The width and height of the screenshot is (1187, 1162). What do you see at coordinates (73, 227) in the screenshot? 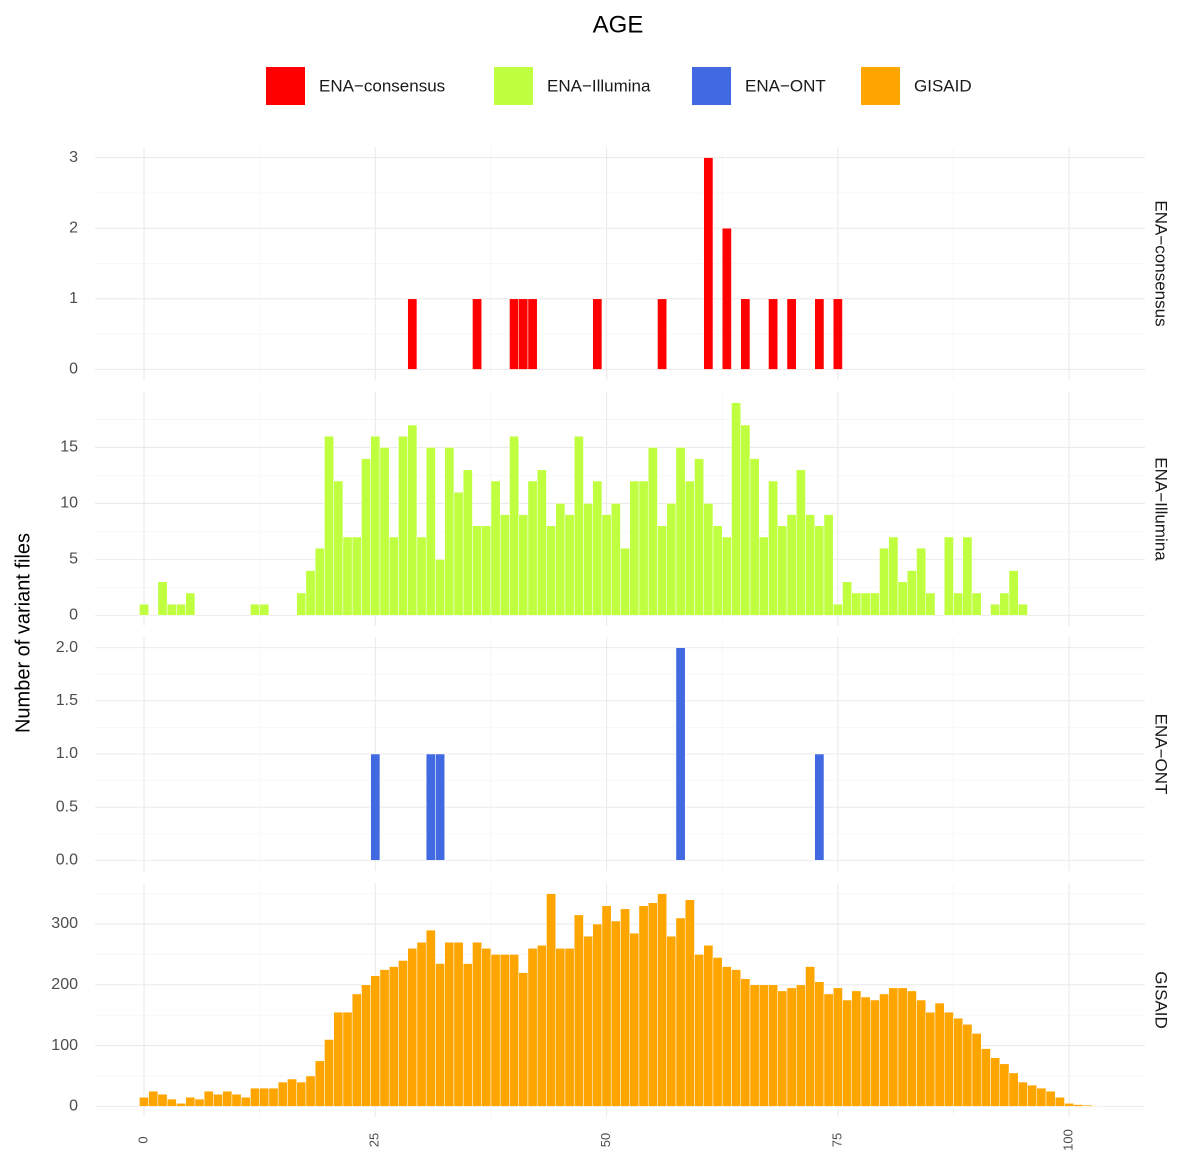
I see `y-tick-label: 2` at bounding box center [73, 227].